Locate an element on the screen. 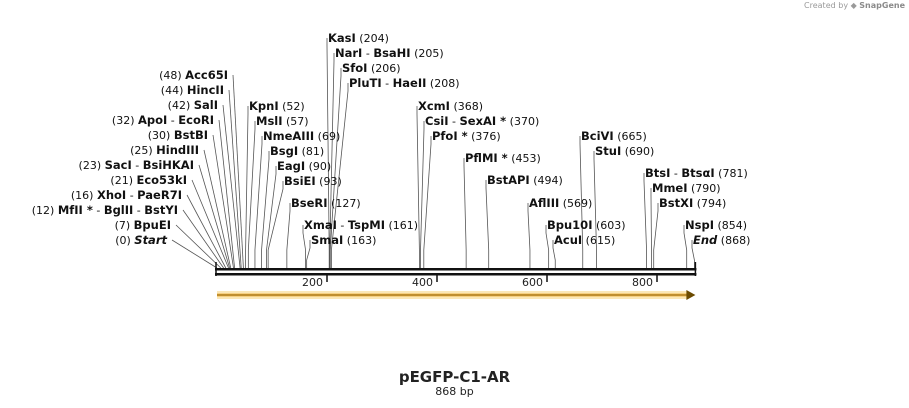 Image resolution: width=909 pixels, height=408 pixels. restriction-site-label: (32) ApoI - EcoRI is located at coordinates (163, 120).